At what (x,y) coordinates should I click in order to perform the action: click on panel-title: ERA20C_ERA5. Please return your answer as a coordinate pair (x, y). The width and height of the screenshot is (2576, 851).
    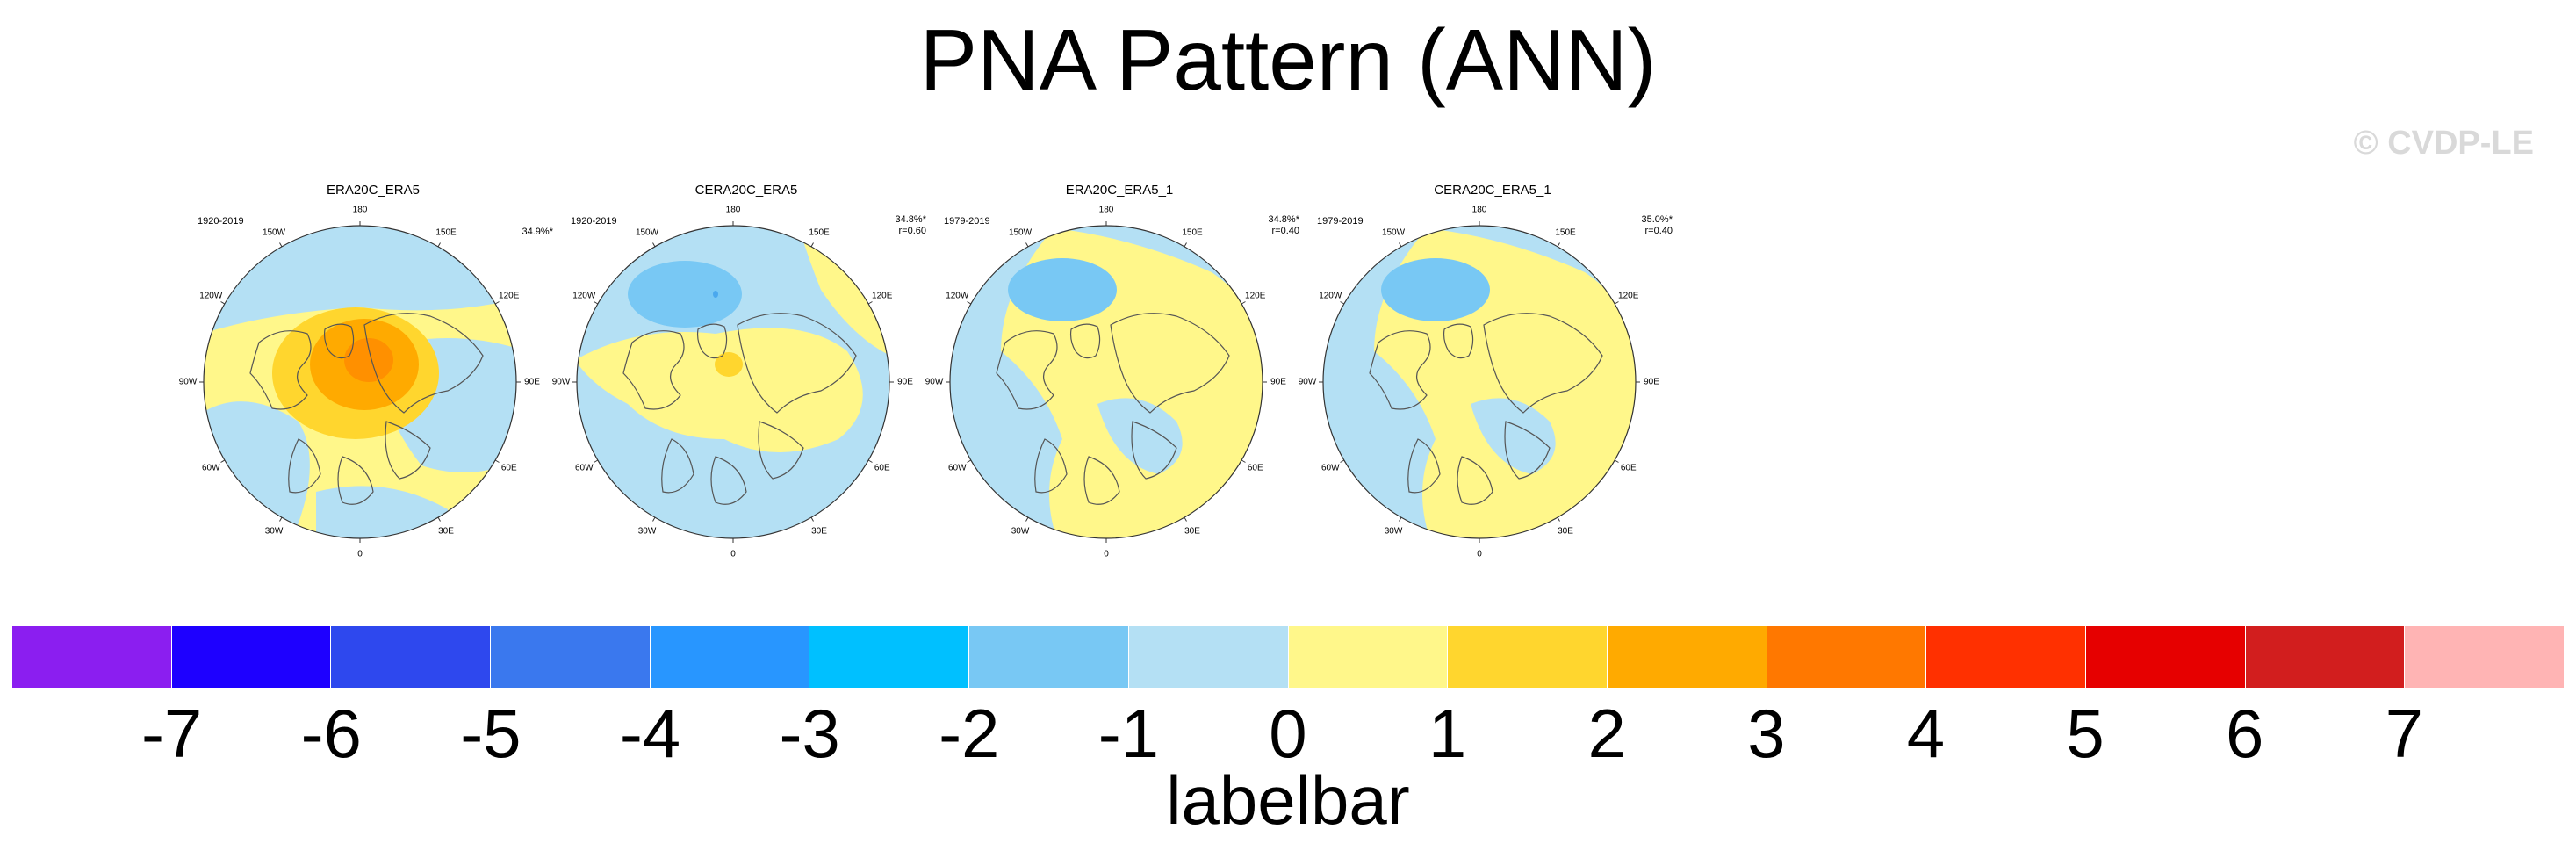
    Looking at the image, I should click on (373, 190).